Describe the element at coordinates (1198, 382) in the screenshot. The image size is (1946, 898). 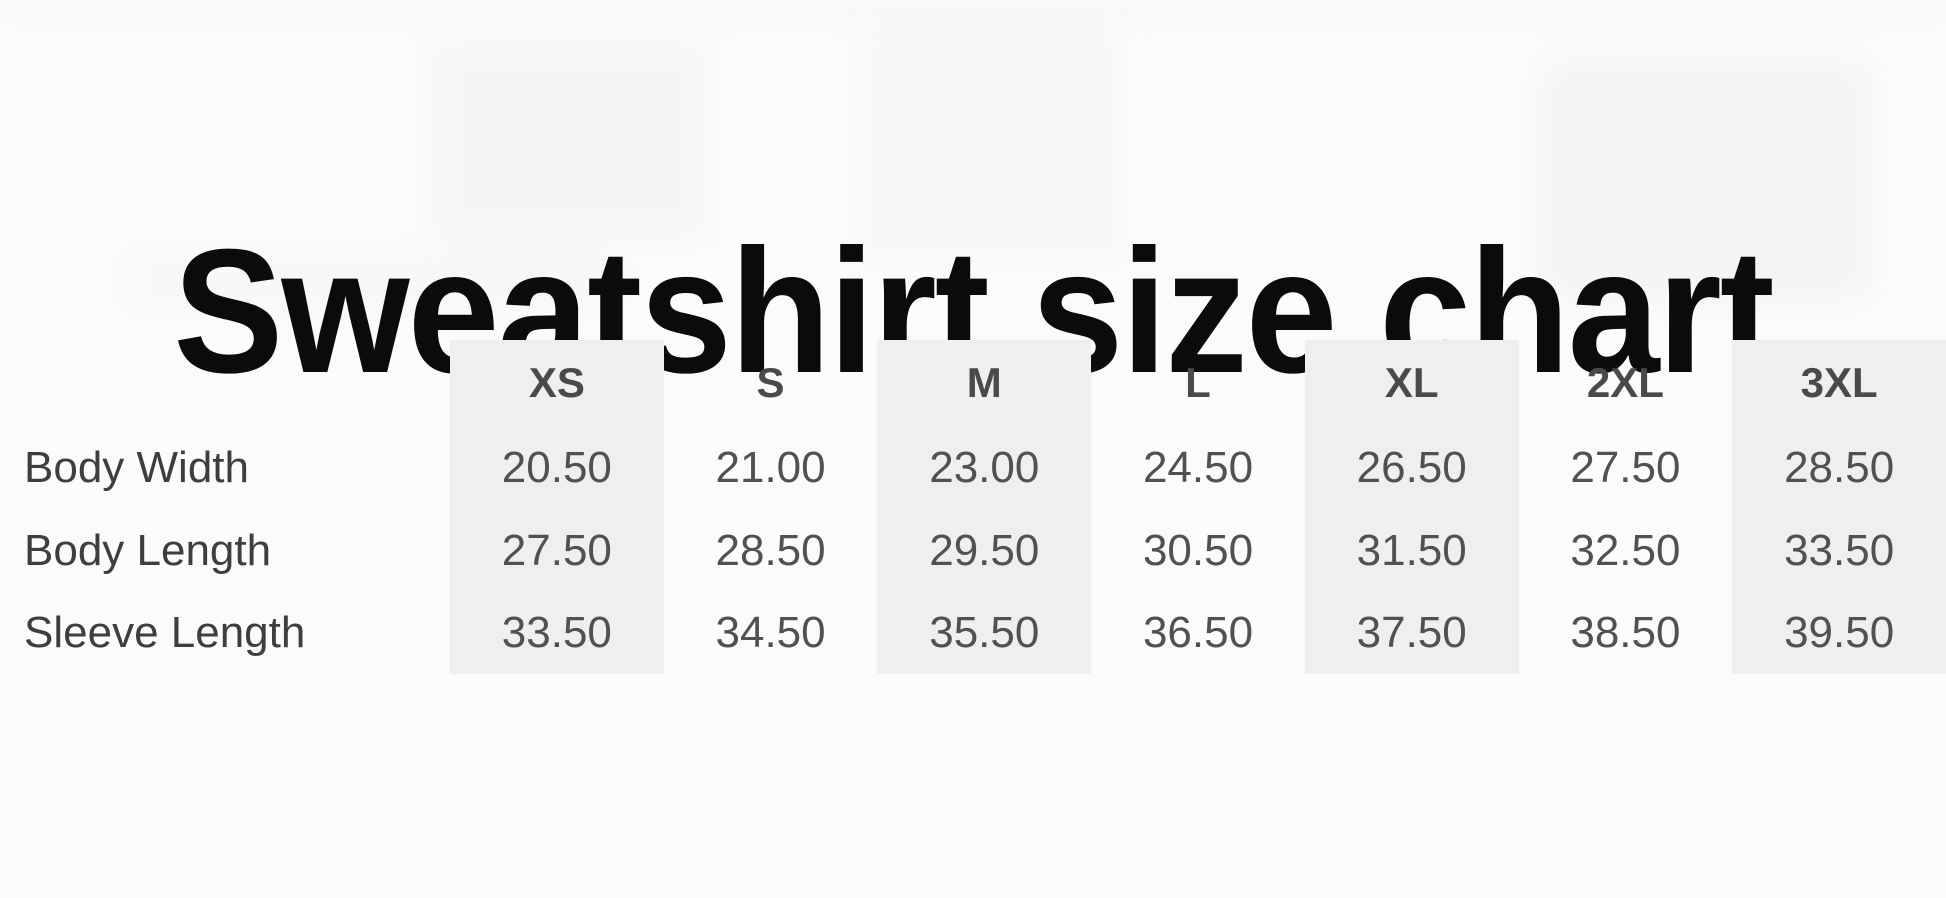
I see `column-header-l: L` at that location.